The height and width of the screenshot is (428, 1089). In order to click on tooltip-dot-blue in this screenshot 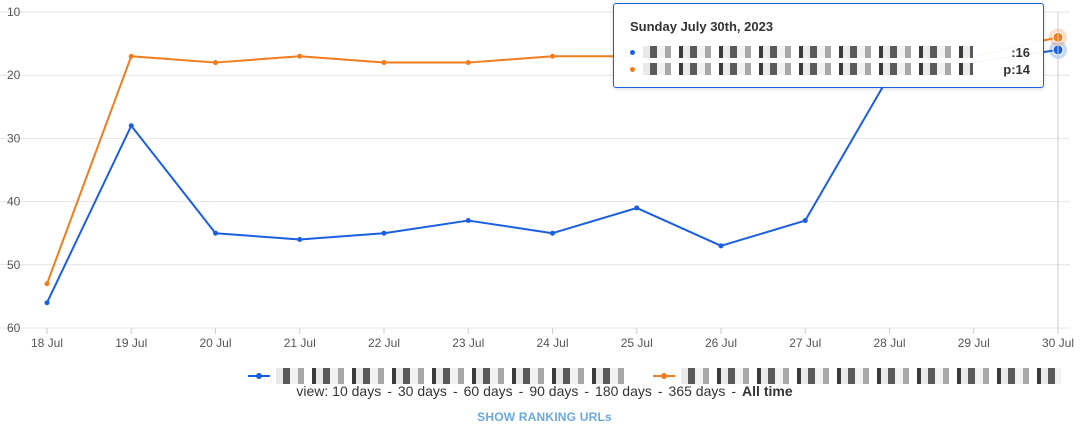, I will do `click(632, 52)`.